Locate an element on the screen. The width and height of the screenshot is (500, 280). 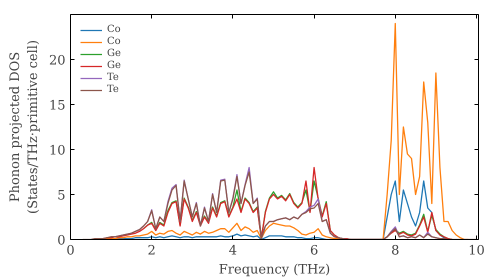
y-tick-label: 15 is located at coordinates (57, 106).